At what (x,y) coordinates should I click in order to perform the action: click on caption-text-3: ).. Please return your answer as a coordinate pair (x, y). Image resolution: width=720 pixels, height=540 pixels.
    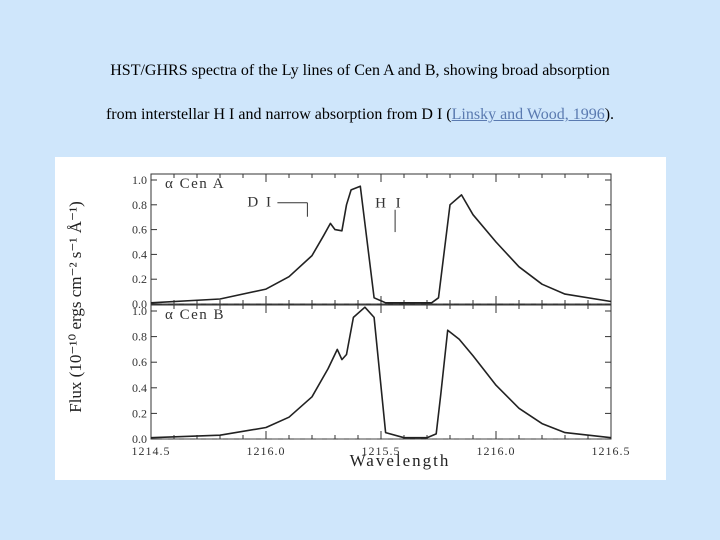
    Looking at the image, I should click on (609, 114).